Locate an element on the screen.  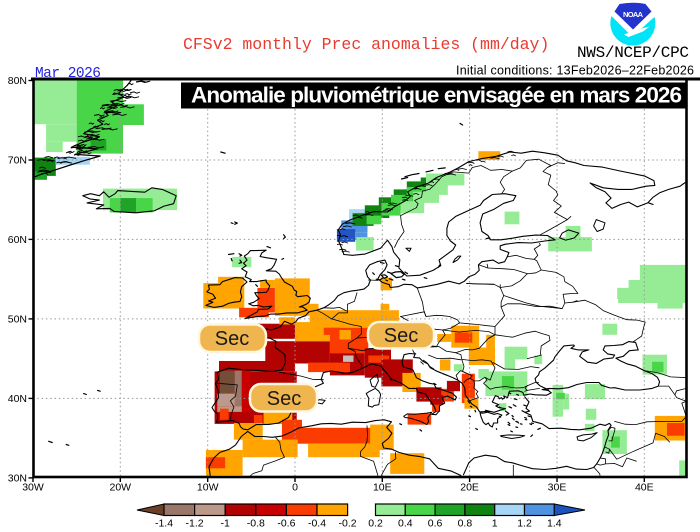
svg-text: 20E is located at coordinates (469, 488).